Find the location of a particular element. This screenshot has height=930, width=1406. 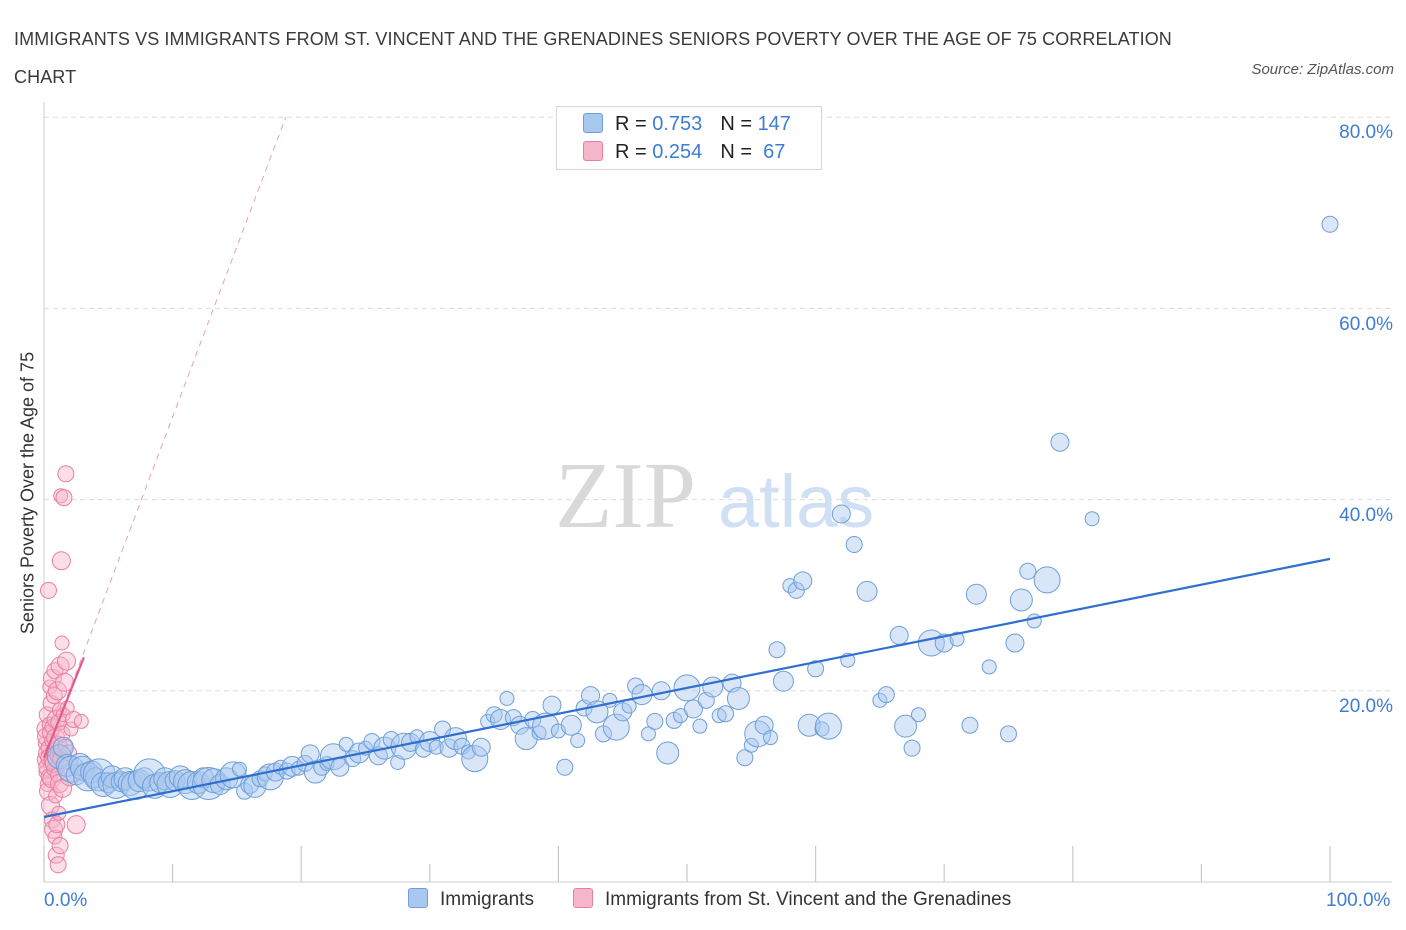

watermark-atlas: atlas is located at coordinates (796, 501).